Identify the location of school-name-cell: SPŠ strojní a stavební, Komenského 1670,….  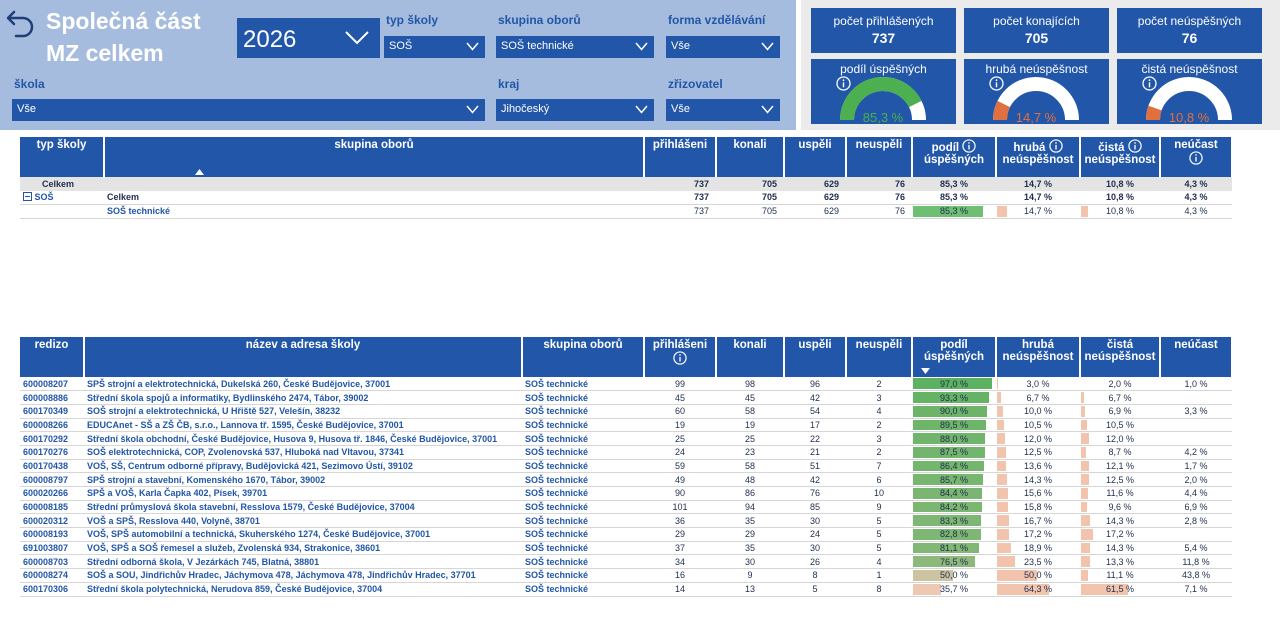
(303, 479).